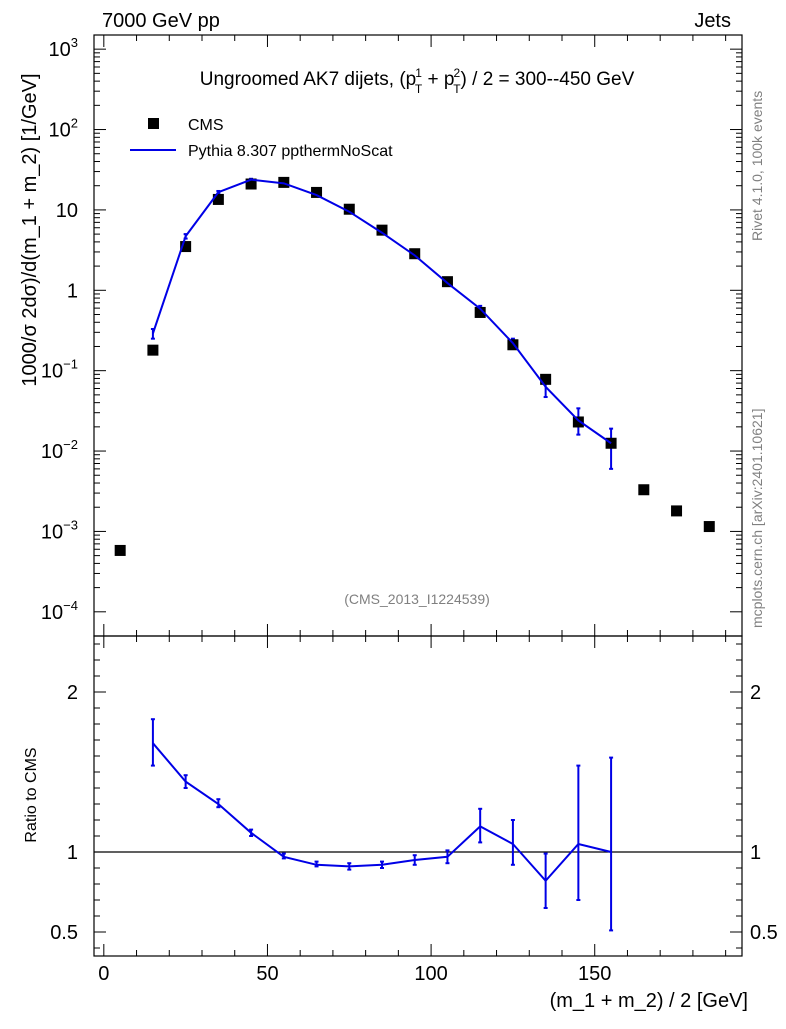 This screenshot has width=786, height=1029. What do you see at coordinates (70, 444) in the screenshot?
I see `y-tick-exponent: −2` at bounding box center [70, 444].